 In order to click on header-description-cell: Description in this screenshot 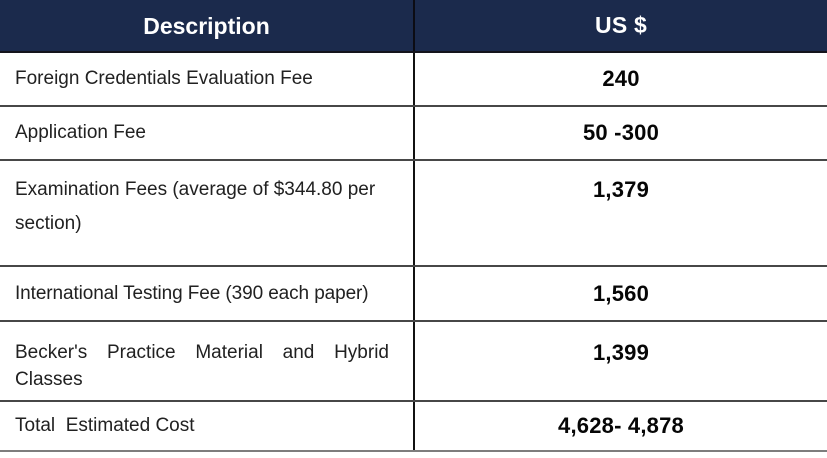, I will do `click(207, 25)`.